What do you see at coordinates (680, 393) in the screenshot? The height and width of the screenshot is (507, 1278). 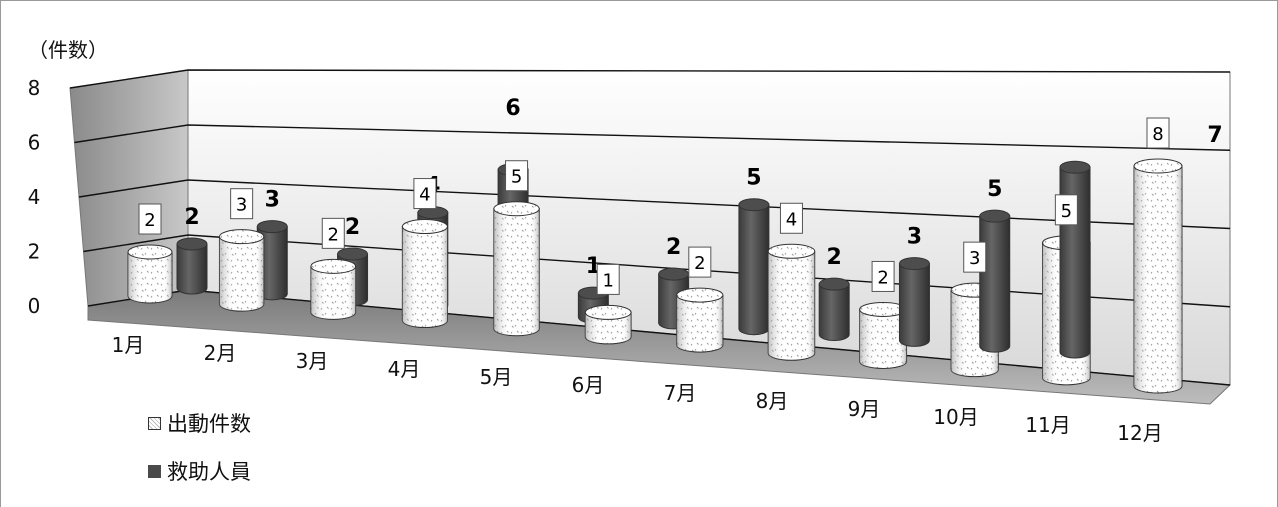 I see `x-tick-label: 7月` at bounding box center [680, 393].